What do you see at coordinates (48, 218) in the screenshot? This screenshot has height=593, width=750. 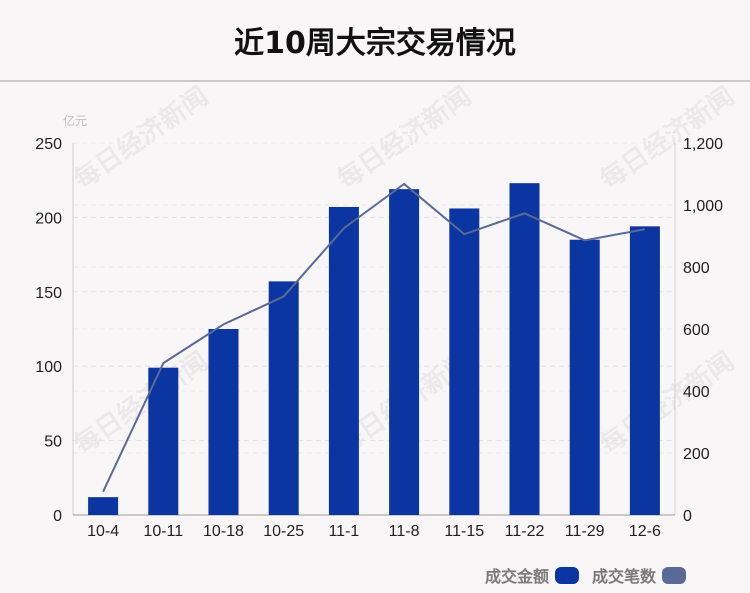 I see `y-left-tick-label: 200` at bounding box center [48, 218].